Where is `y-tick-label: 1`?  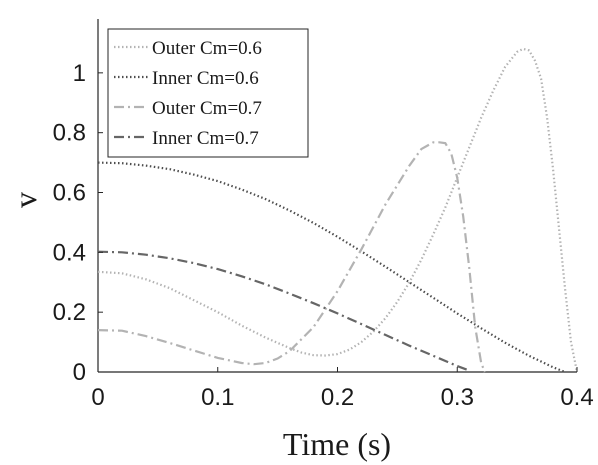 y-tick-label: 1 is located at coordinates (79, 73).